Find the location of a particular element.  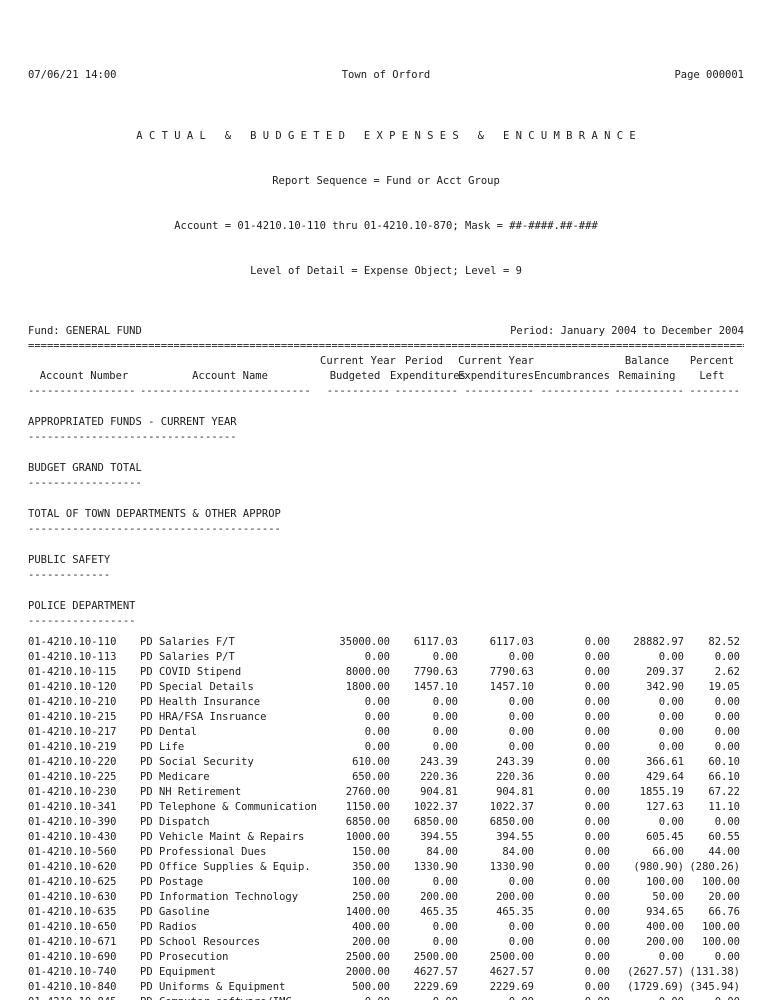

column-header-rule-account-number-cell: ----------------- is located at coordinates (82, 391).